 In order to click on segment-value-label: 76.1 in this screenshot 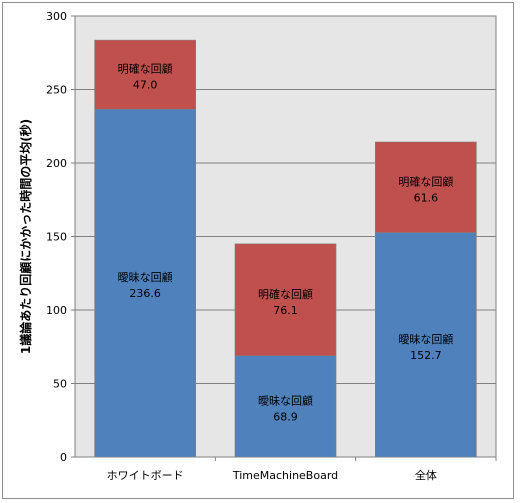, I will do `click(285, 310)`.